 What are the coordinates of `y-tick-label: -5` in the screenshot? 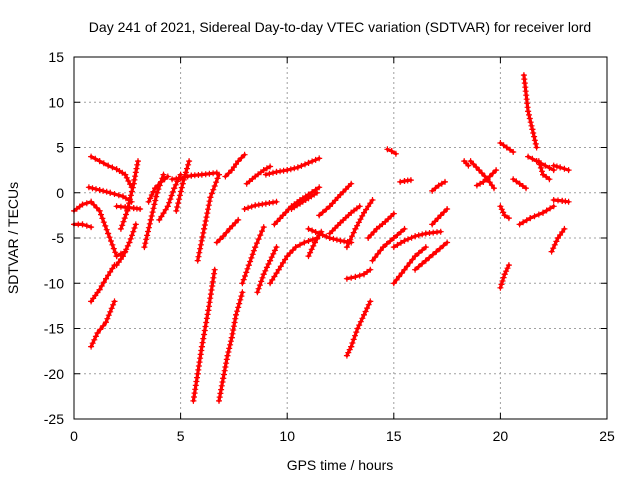 It's located at (58, 238).